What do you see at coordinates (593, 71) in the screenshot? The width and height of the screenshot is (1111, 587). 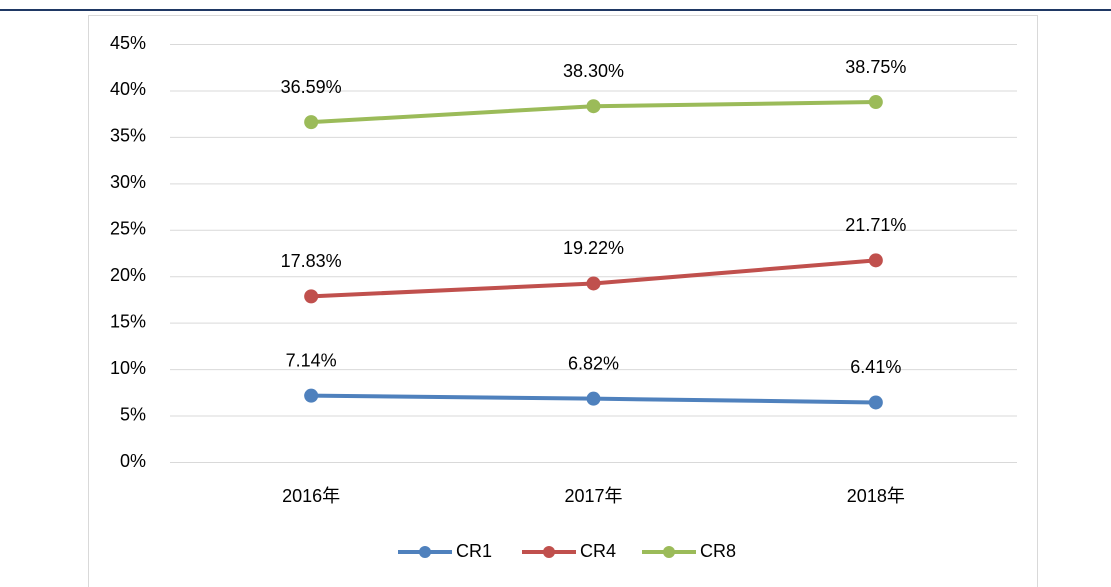 I see `data-label: 38.30%` at bounding box center [593, 71].